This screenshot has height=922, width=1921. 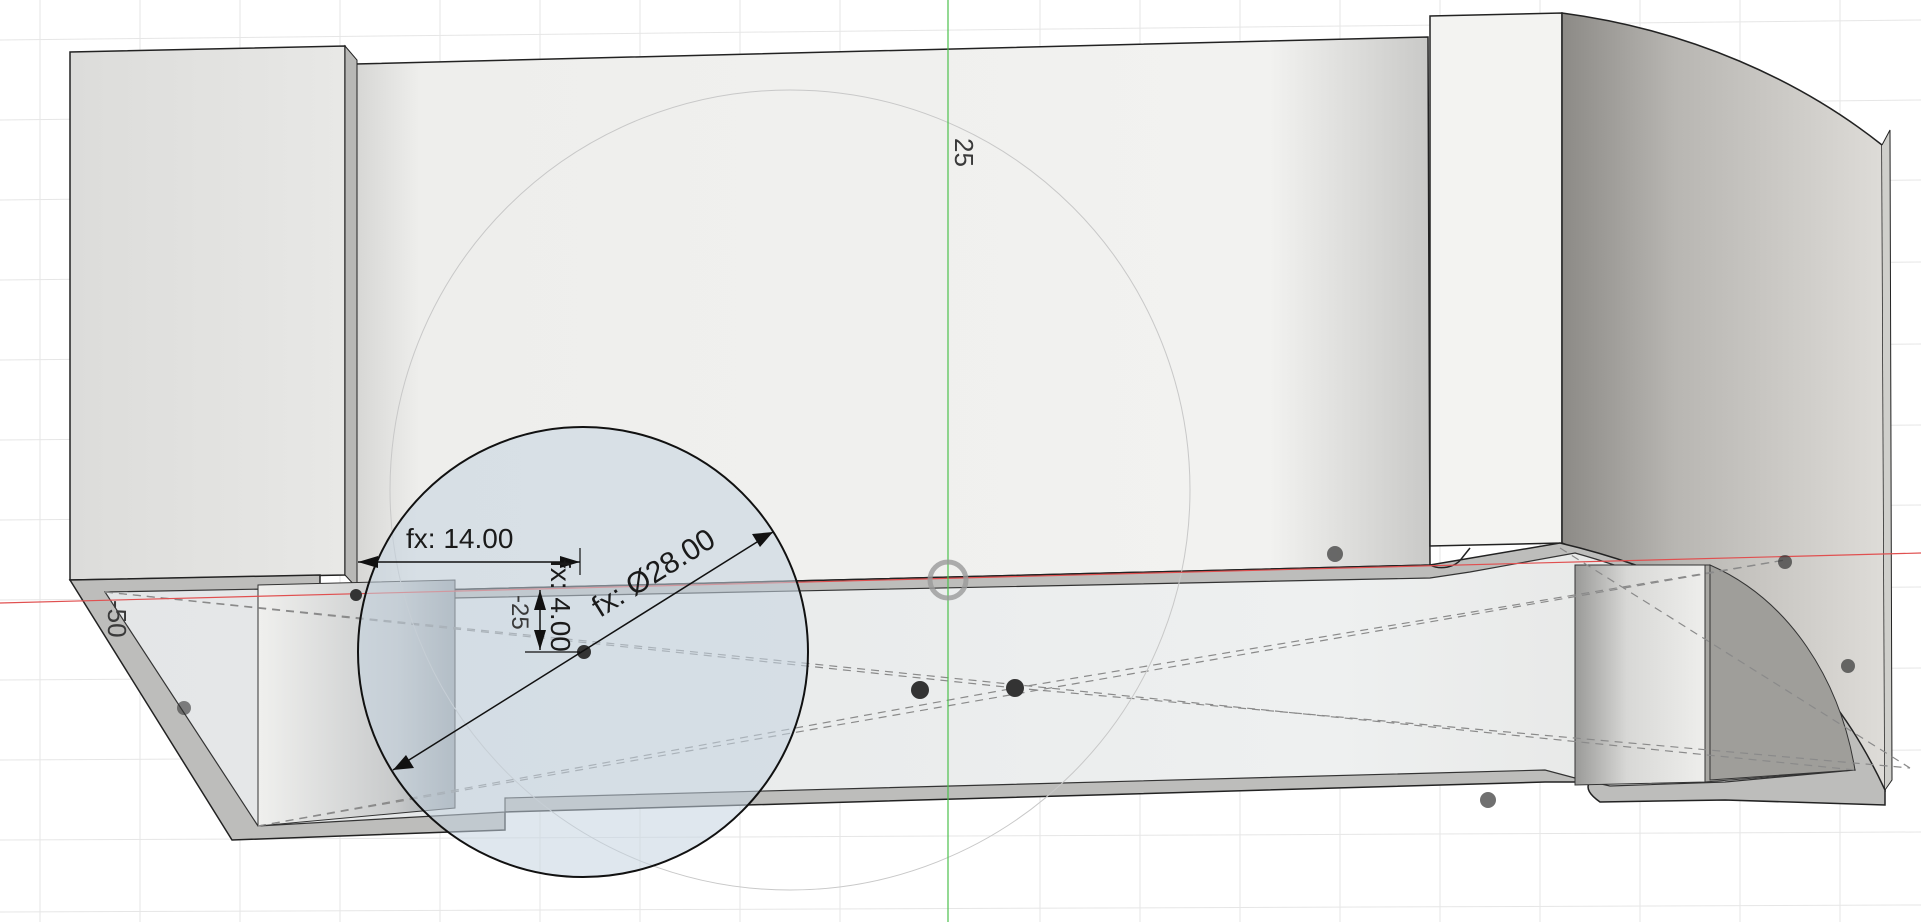 What do you see at coordinates (1640, 675) in the screenshot?
I see `right-inner-pocket` at bounding box center [1640, 675].